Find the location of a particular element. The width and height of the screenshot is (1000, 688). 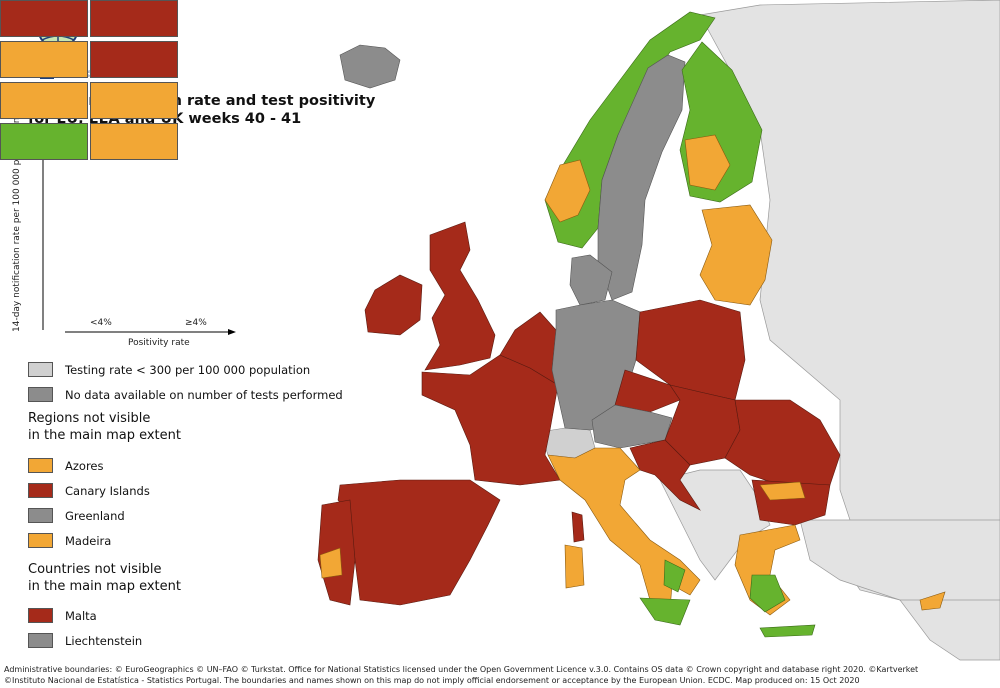

austria is located at coordinates (632, 426).